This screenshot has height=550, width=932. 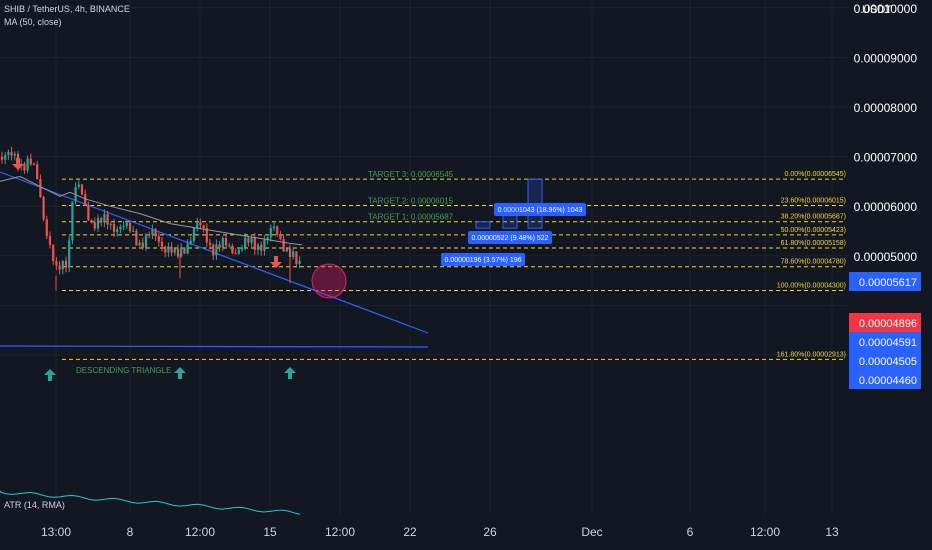 I want to click on ma-line, so click(x=151, y=210).